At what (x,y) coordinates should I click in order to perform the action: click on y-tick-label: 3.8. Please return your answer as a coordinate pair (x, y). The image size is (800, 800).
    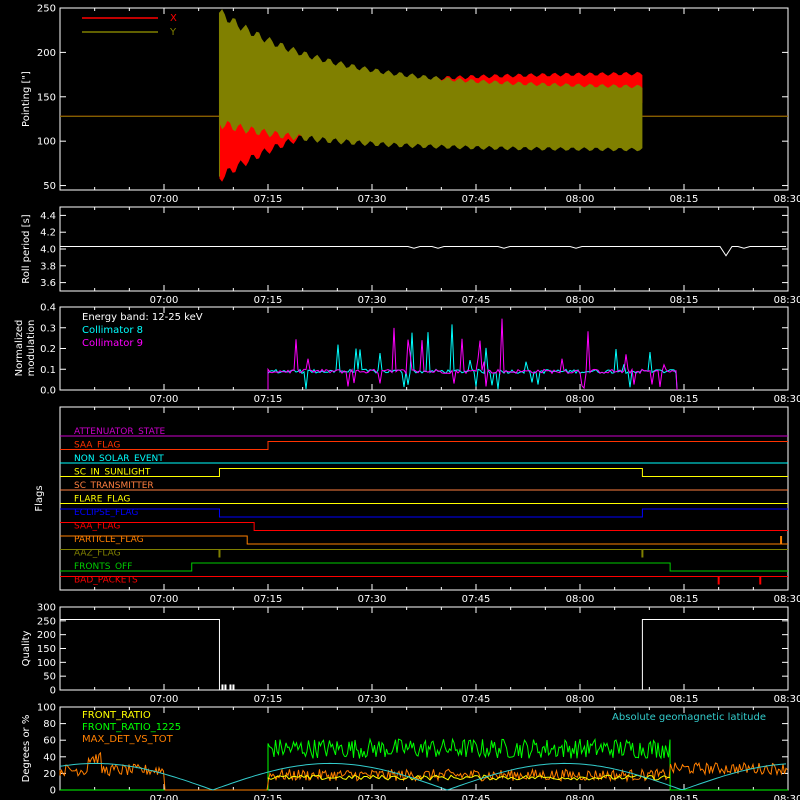
    Looking at the image, I should click on (48, 266).